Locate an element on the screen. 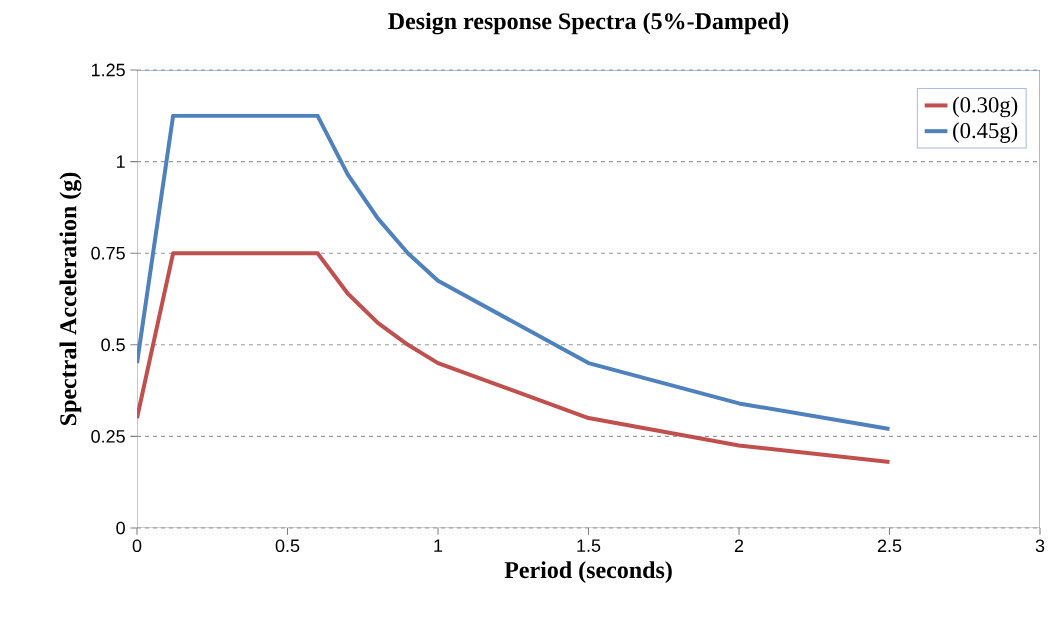  y-tick-label: 1 is located at coordinates (120, 161).